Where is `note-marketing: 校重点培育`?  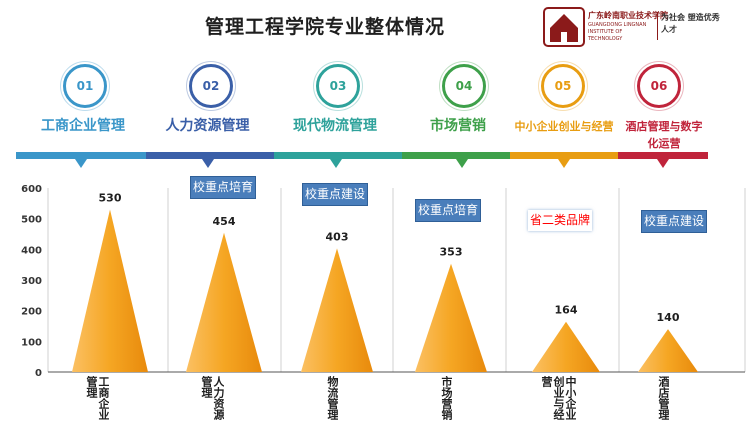
note-marketing: 校重点培育 is located at coordinates (448, 210).